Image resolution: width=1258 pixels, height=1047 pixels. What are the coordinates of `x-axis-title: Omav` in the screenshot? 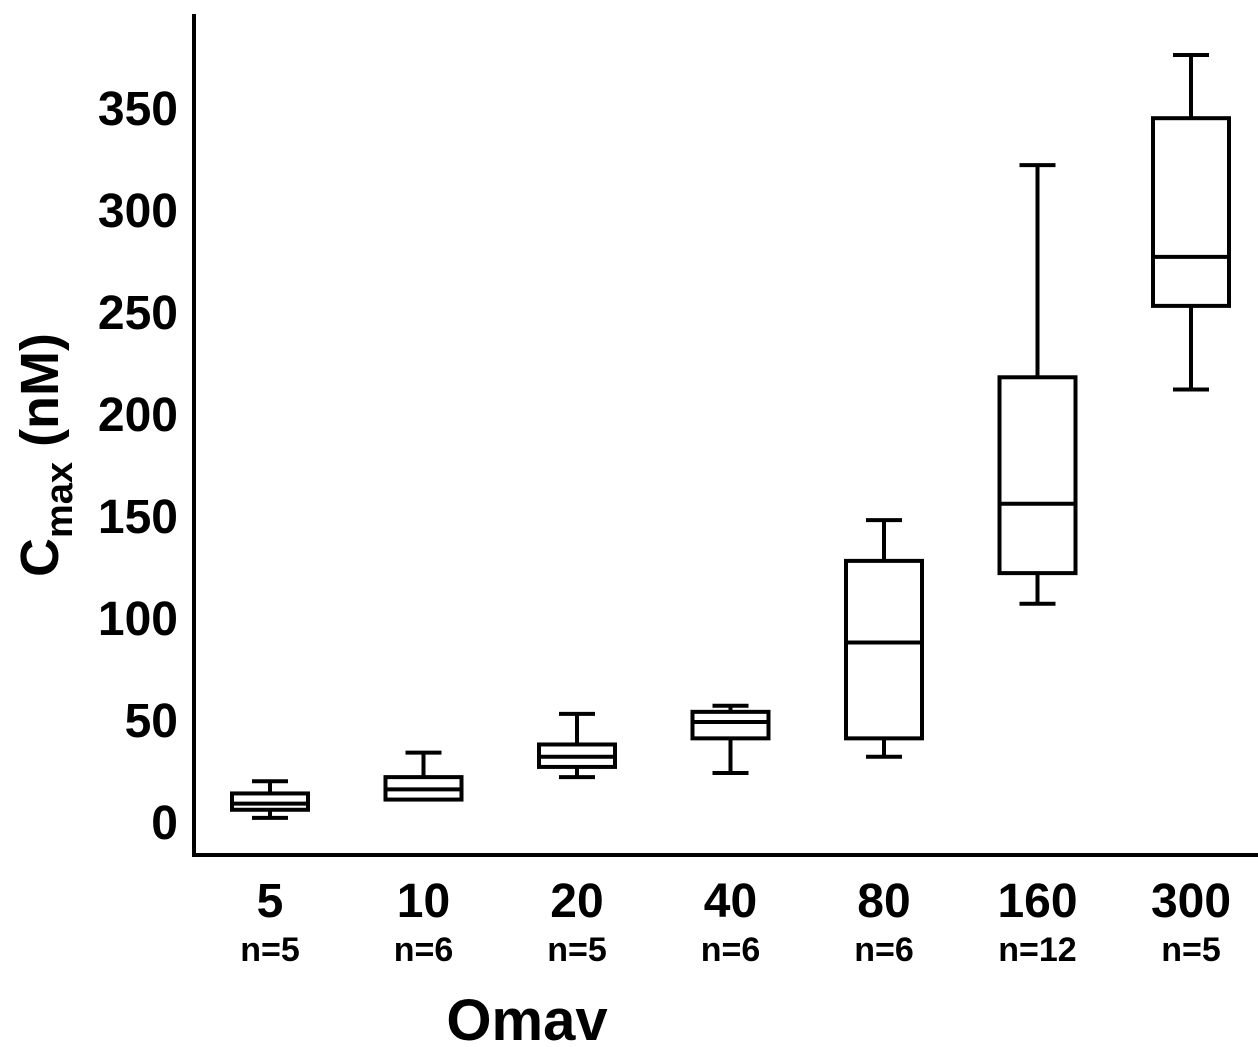 It's located at (526, 1017).